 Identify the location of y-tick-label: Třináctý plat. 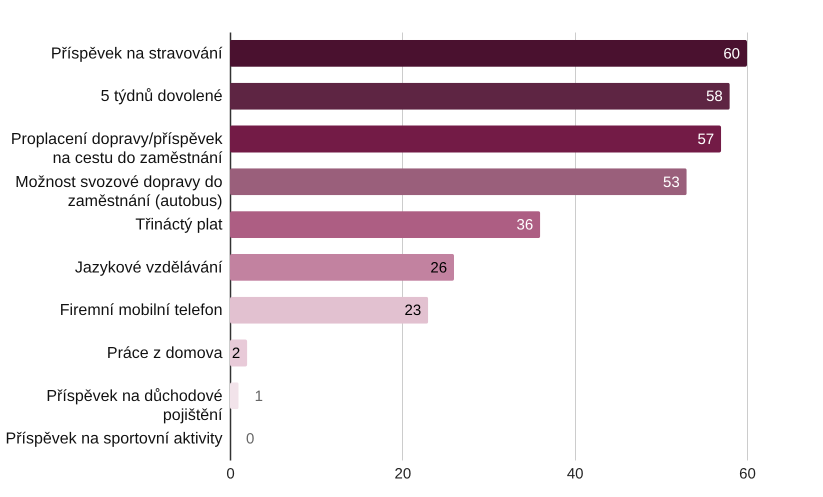
(179, 225).